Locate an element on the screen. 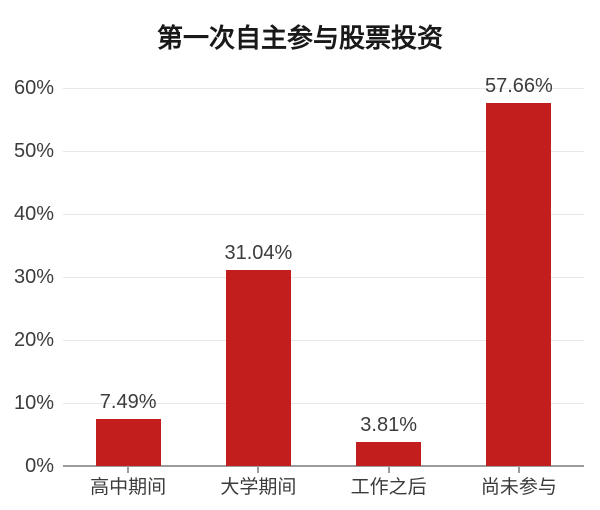  y-axis-tick-label: 40% is located at coordinates (33, 214).